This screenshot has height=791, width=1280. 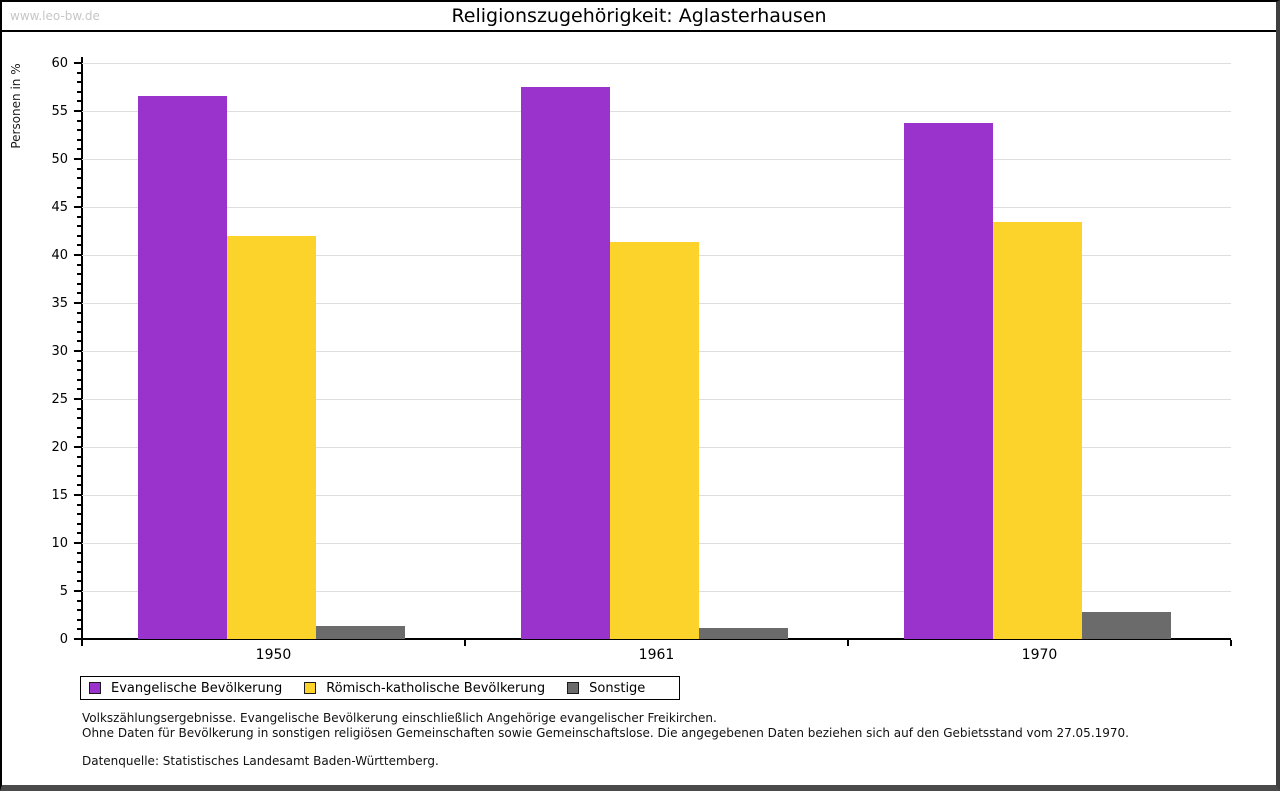 I want to click on y-tick-label: 40, so click(x=59, y=255).